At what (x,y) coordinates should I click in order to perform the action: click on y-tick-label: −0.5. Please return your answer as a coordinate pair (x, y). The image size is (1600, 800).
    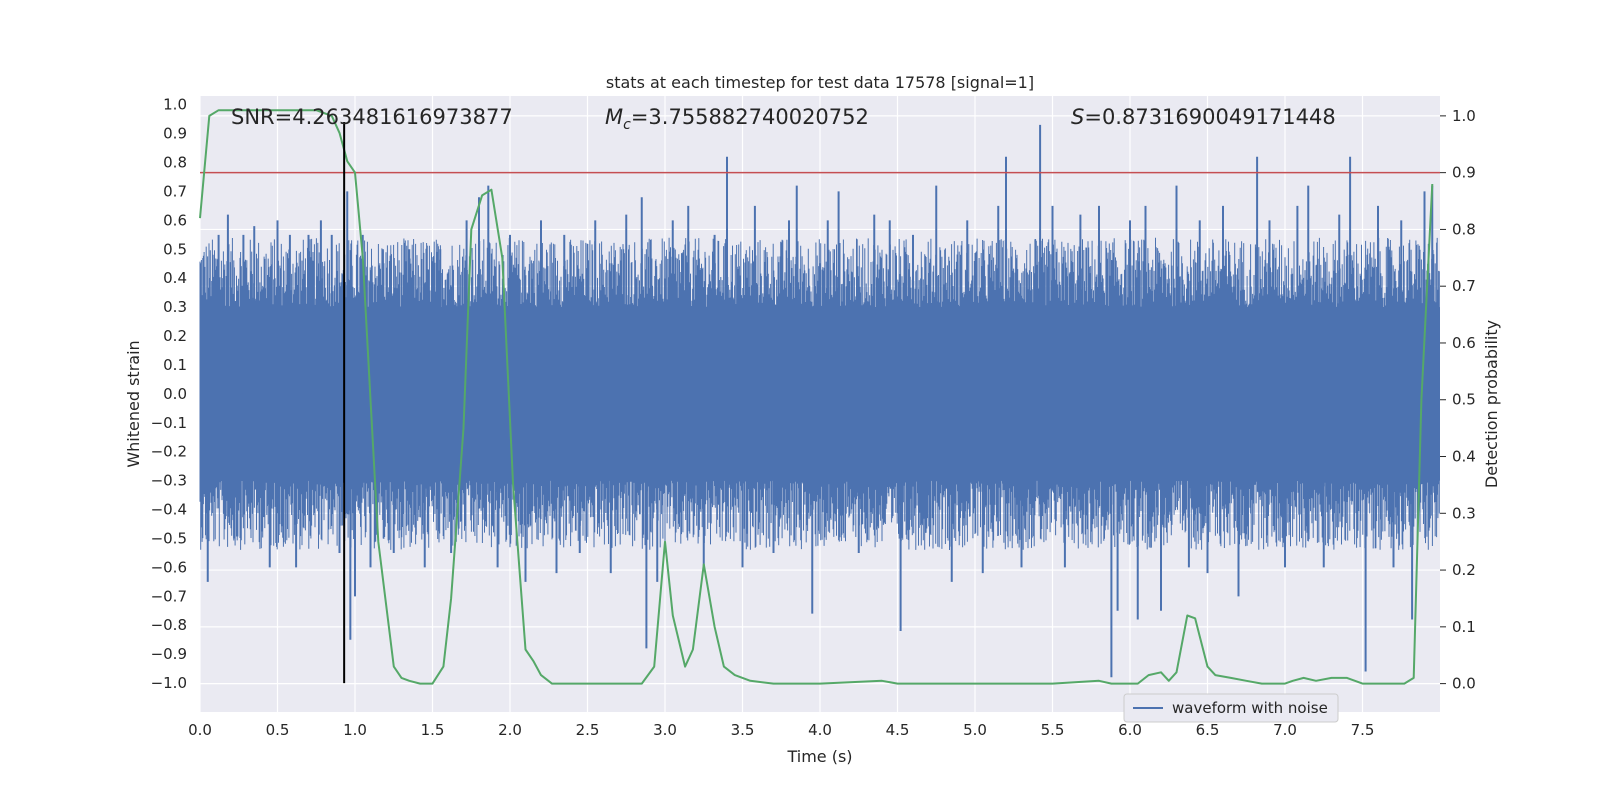
    Looking at the image, I should click on (169, 538).